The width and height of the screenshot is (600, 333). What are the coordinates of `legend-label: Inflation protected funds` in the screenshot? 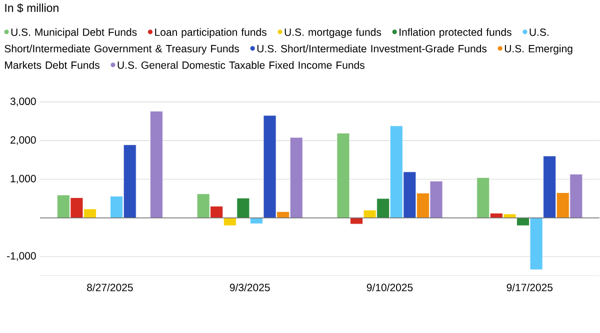 It's located at (456, 33).